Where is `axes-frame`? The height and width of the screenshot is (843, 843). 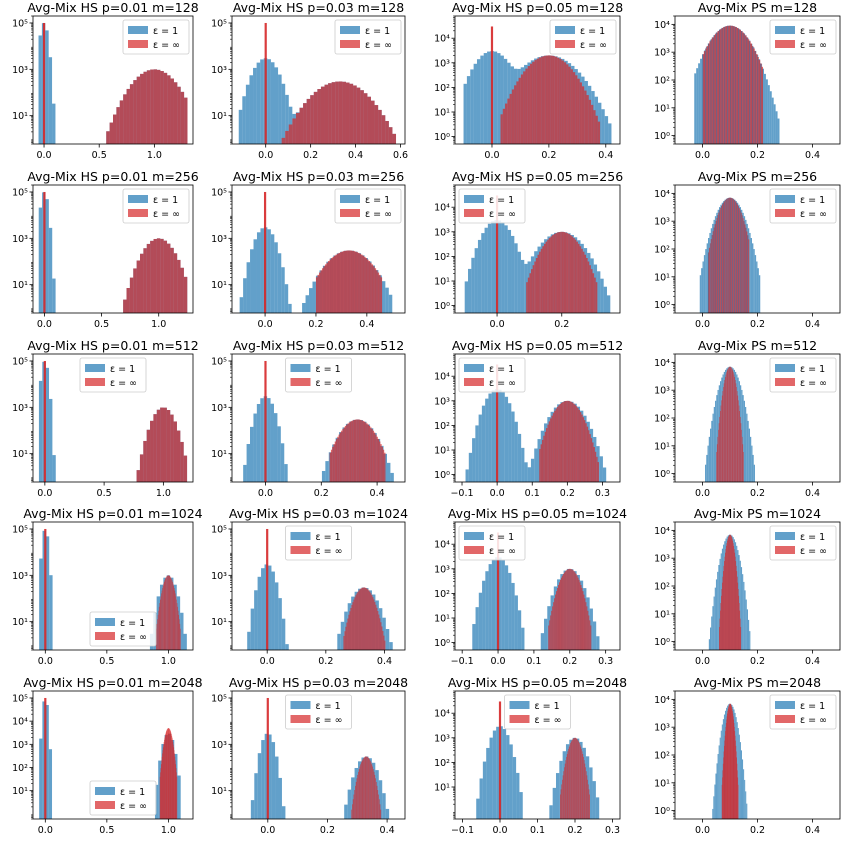 axes-frame is located at coordinates (113, 249).